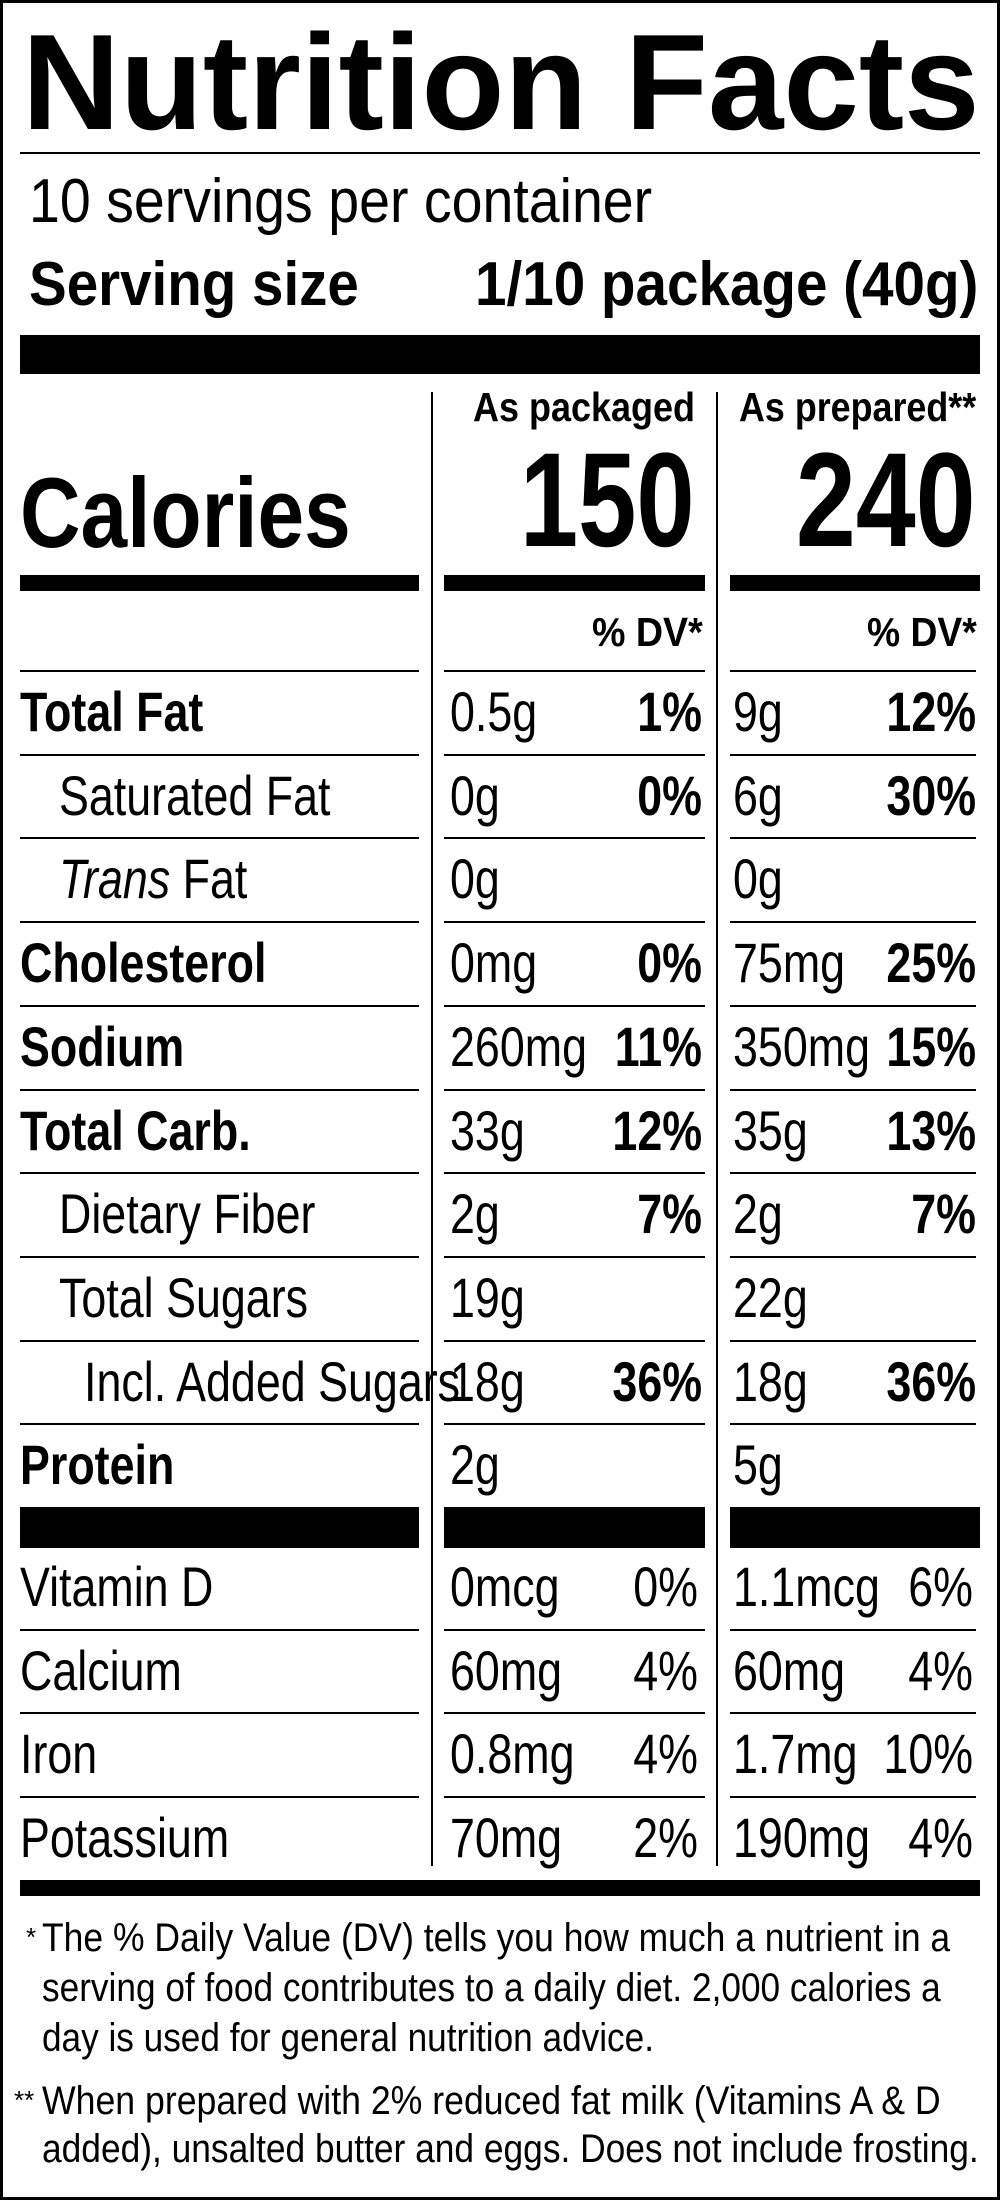 This screenshot has width=1000, height=2200. I want to click on nutrient-label-italic: Trans, so click(115, 879).